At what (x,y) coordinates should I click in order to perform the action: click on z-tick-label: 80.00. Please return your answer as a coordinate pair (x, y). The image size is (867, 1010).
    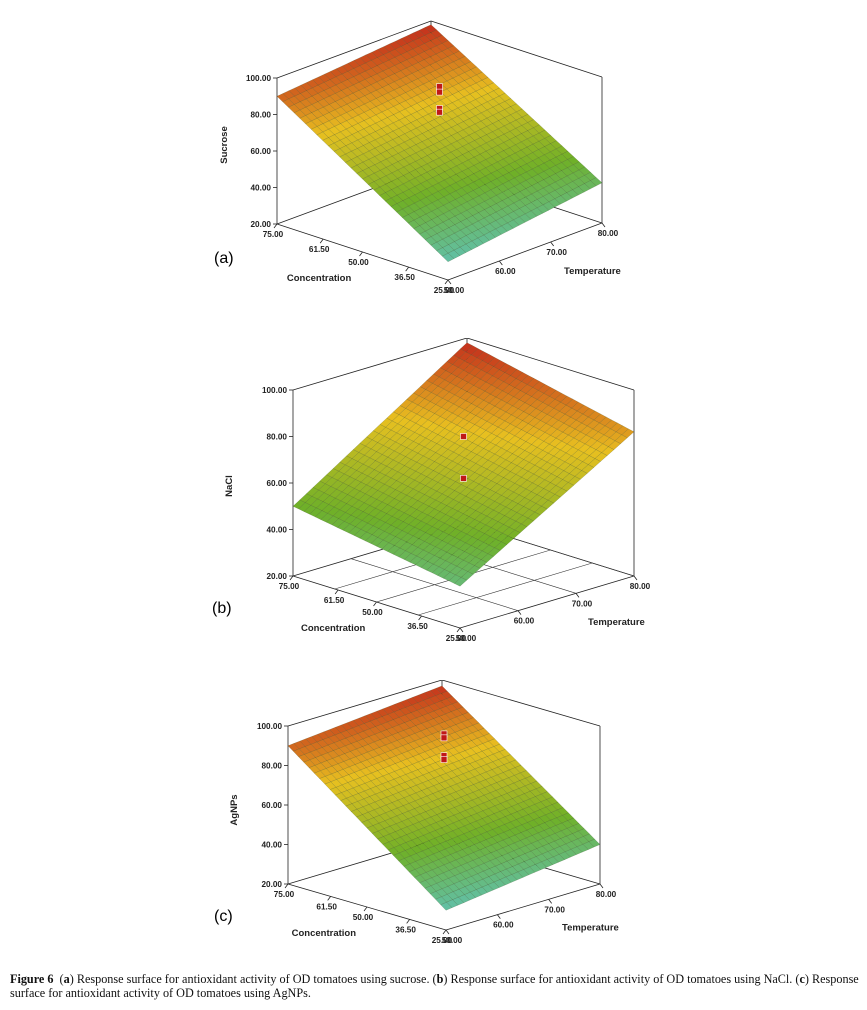
    Looking at the image, I should click on (261, 115).